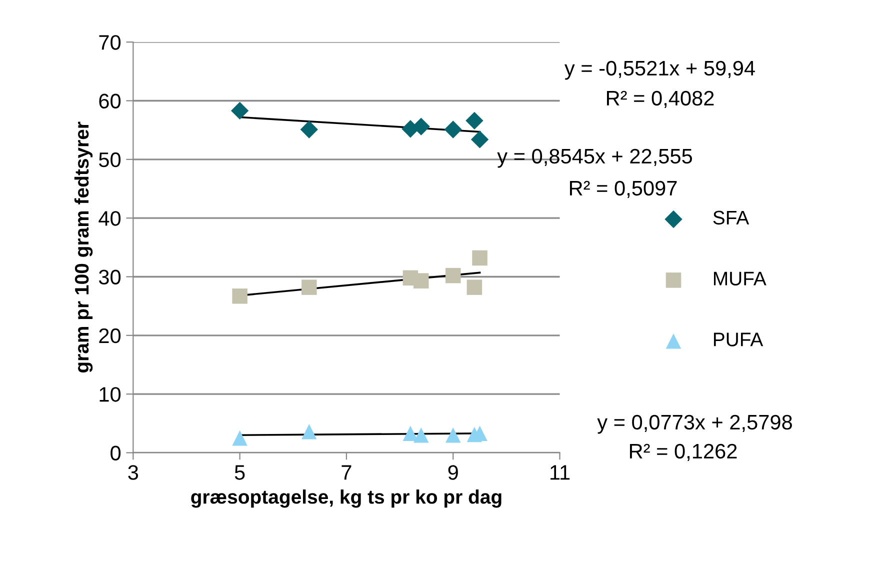  Describe the element at coordinates (453, 472) in the screenshot. I see `x-tick-label: 9` at that location.